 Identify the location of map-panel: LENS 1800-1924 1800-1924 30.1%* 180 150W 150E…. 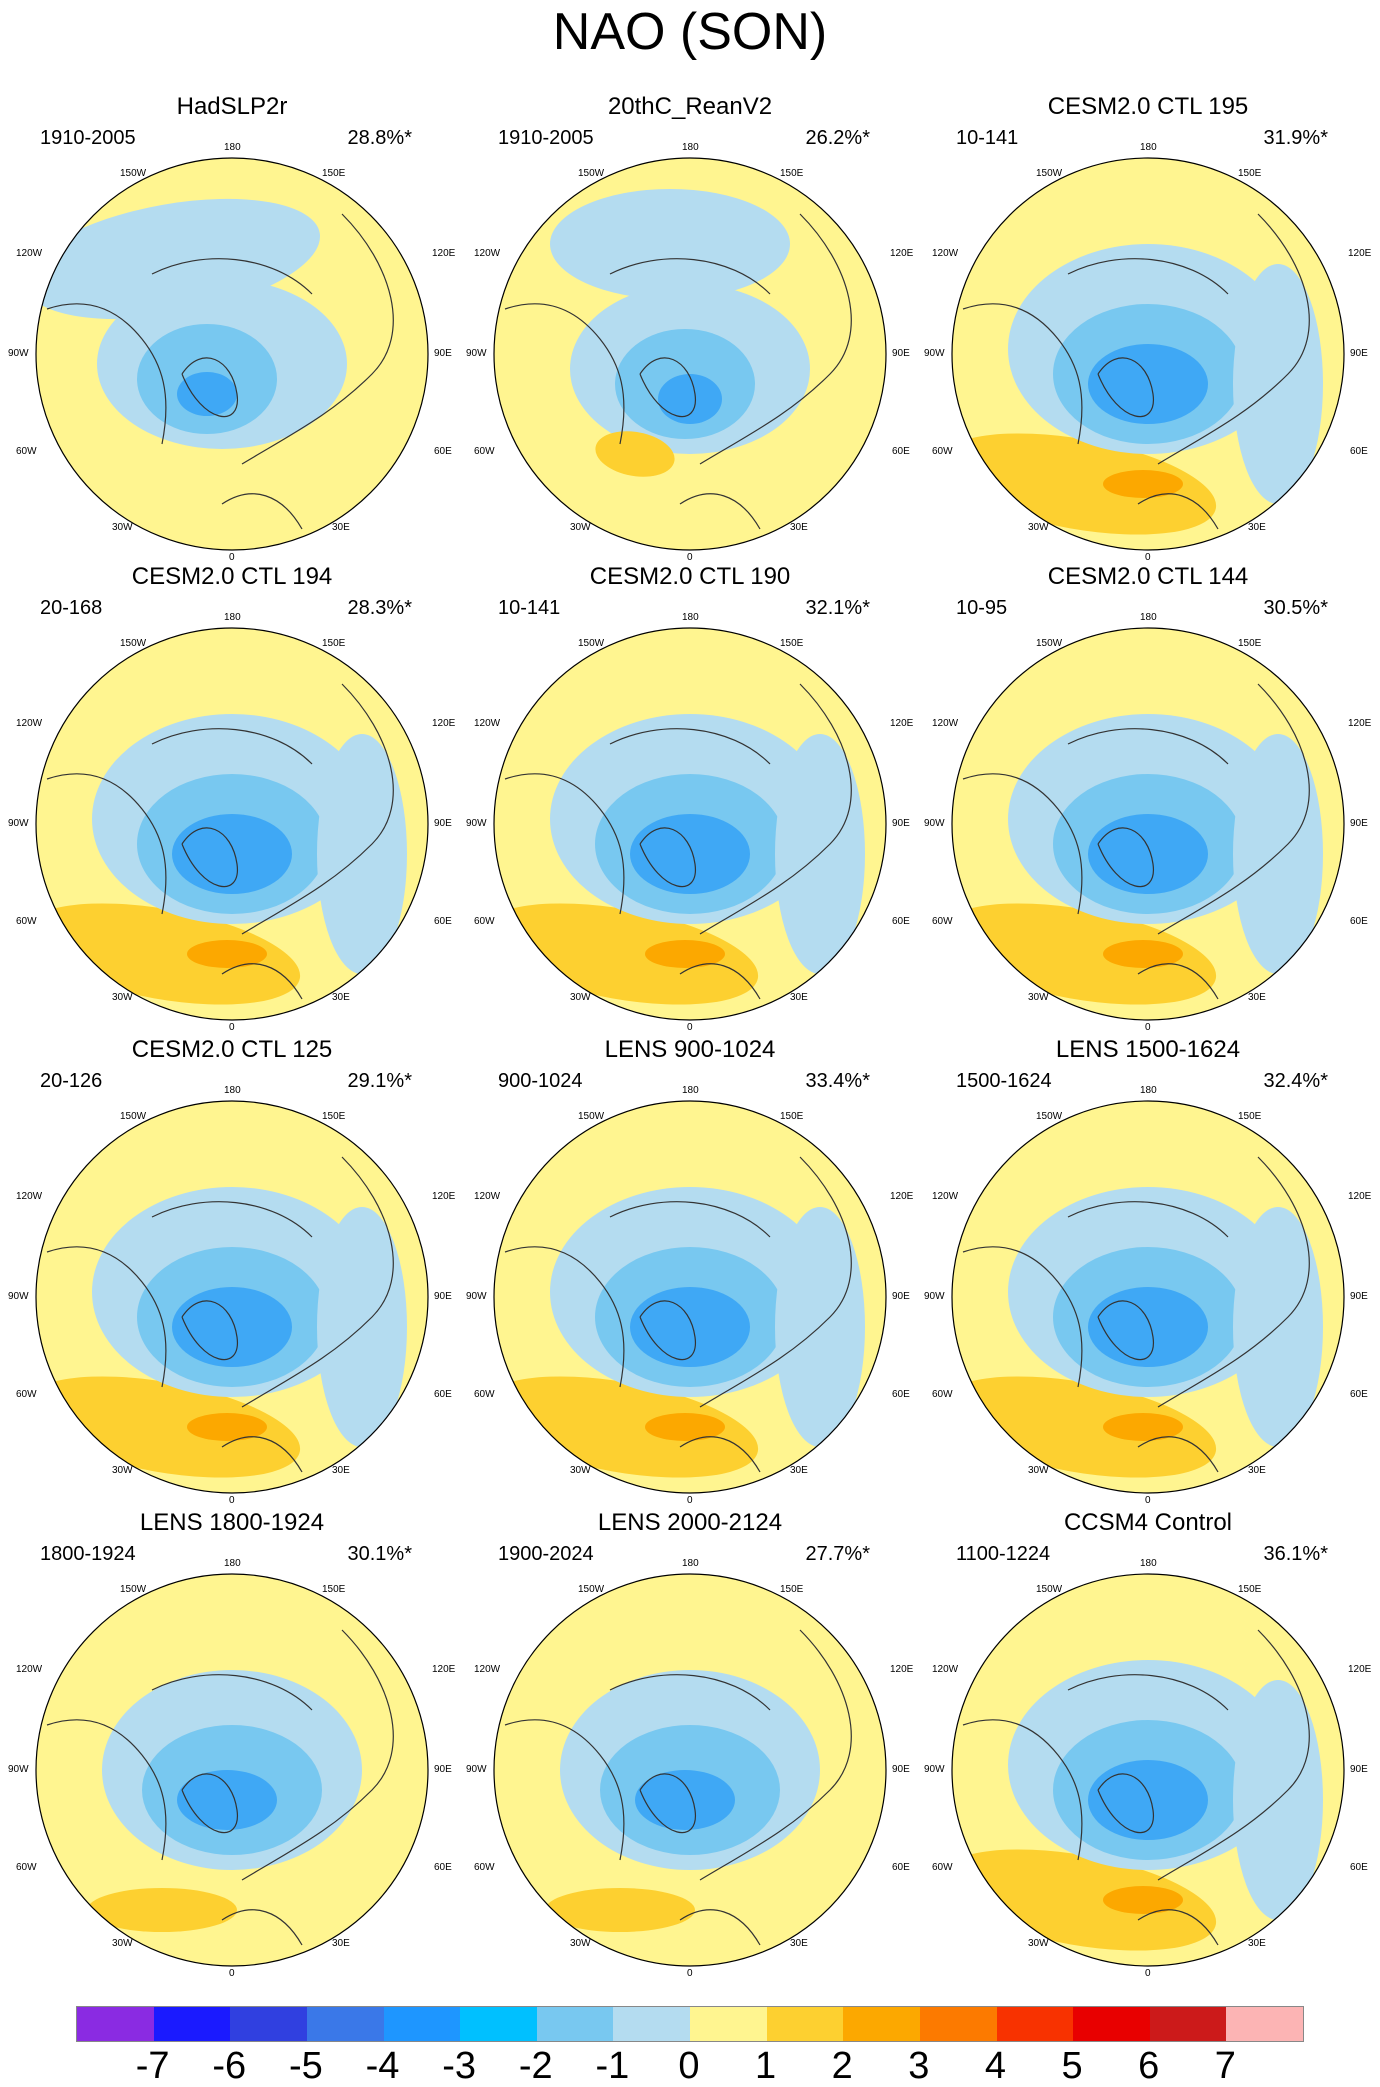
(232, 1743).